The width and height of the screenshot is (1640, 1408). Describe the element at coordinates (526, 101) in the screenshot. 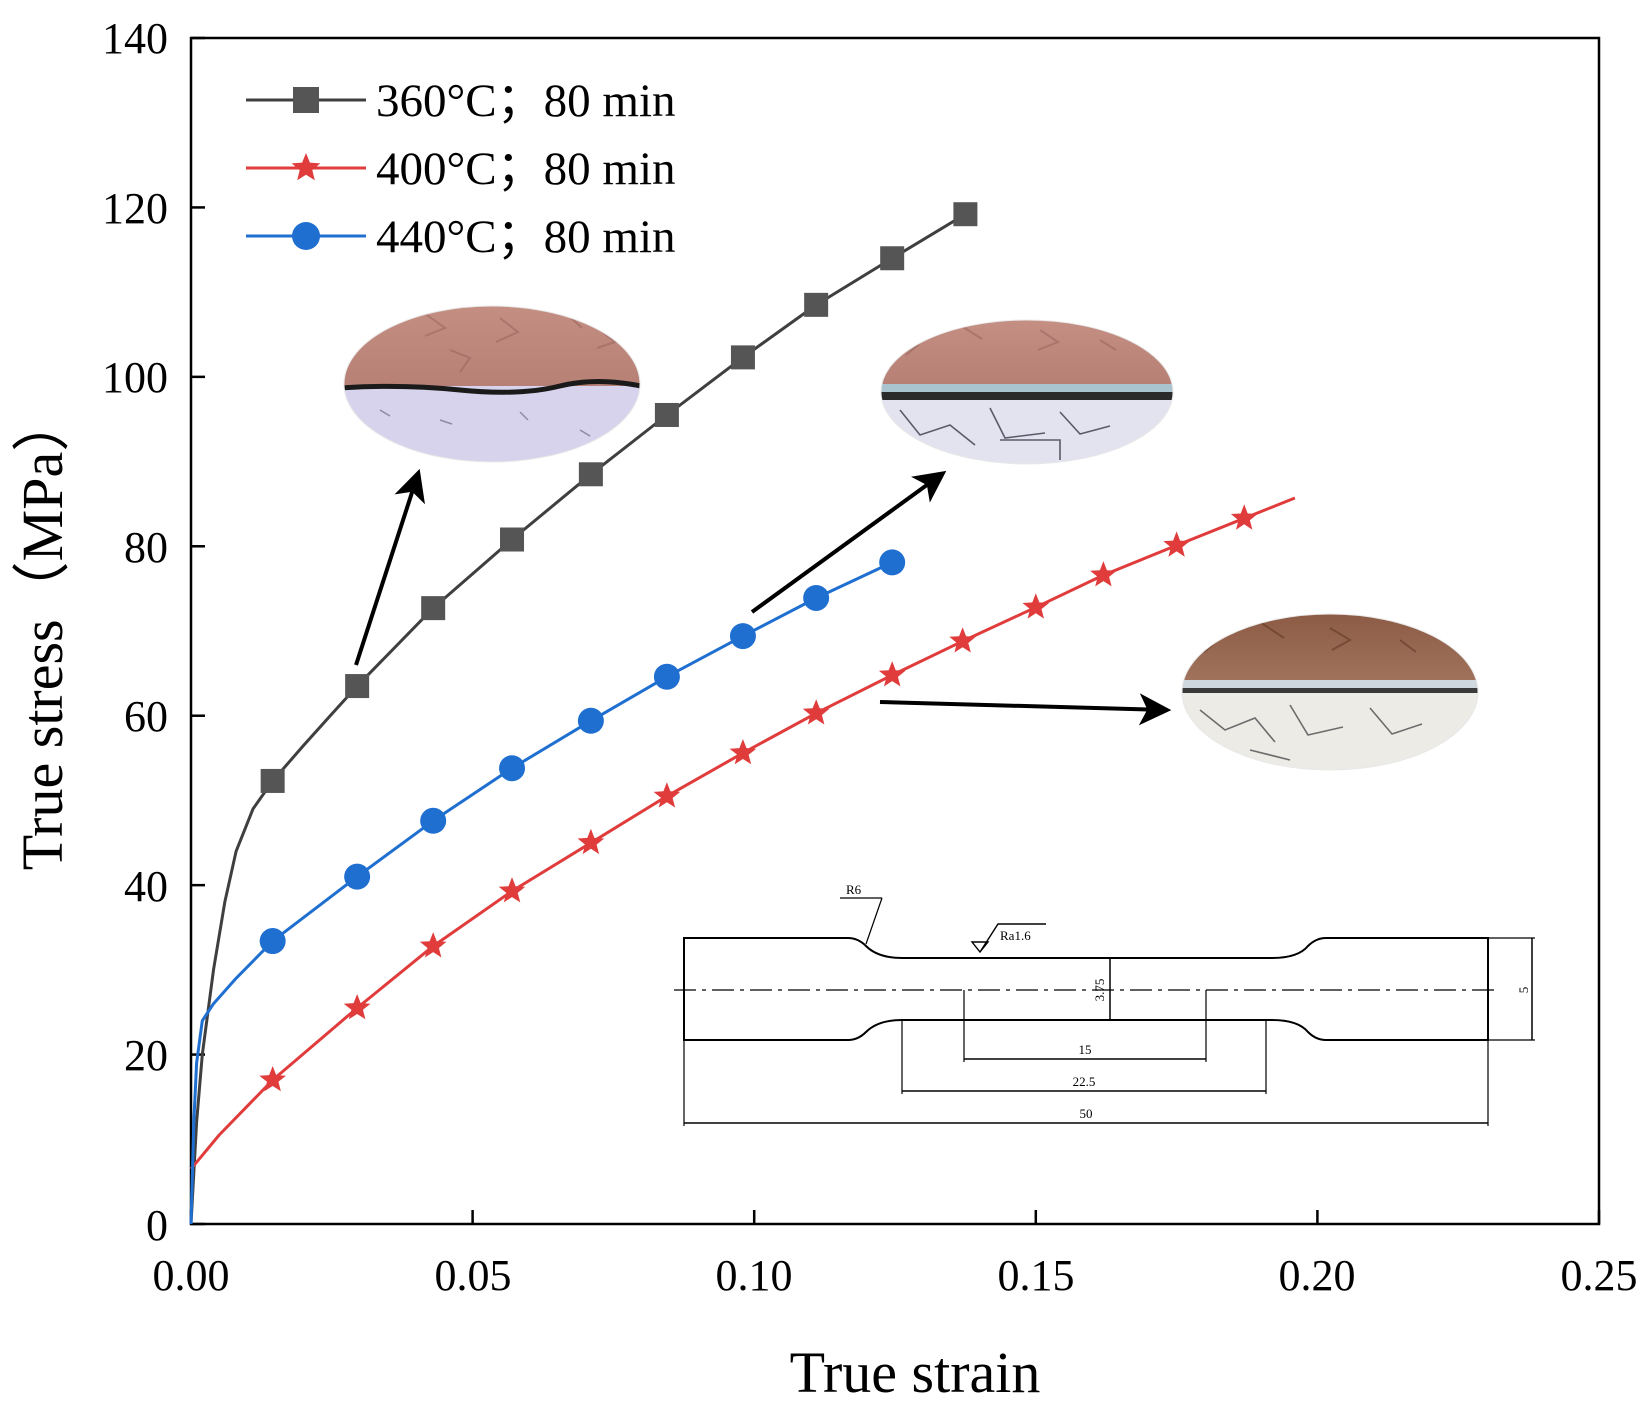

I see `legend-label-360c: 360°C；80 min` at that location.